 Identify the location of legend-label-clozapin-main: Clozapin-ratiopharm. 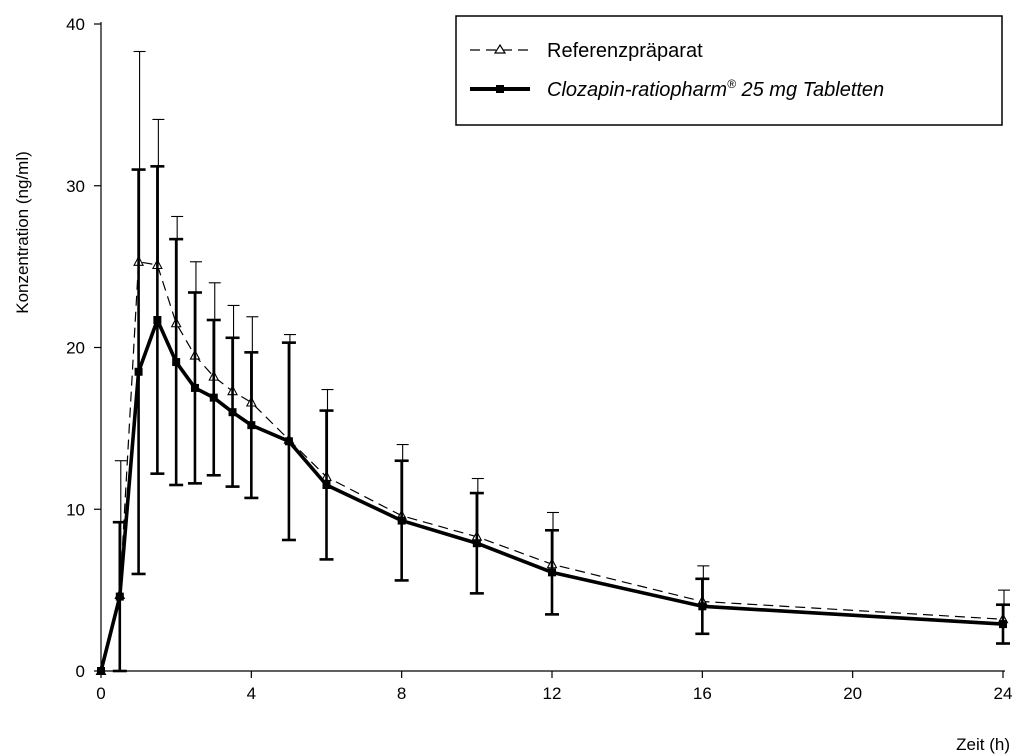
(637, 90).